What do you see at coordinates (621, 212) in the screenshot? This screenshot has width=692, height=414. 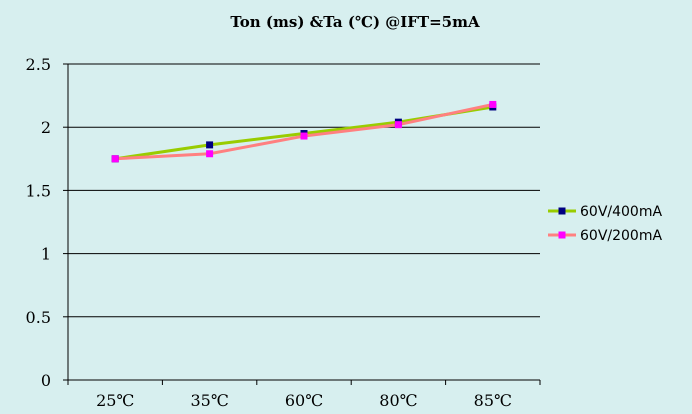 I see `legend-label: 60V/400mA` at bounding box center [621, 212].